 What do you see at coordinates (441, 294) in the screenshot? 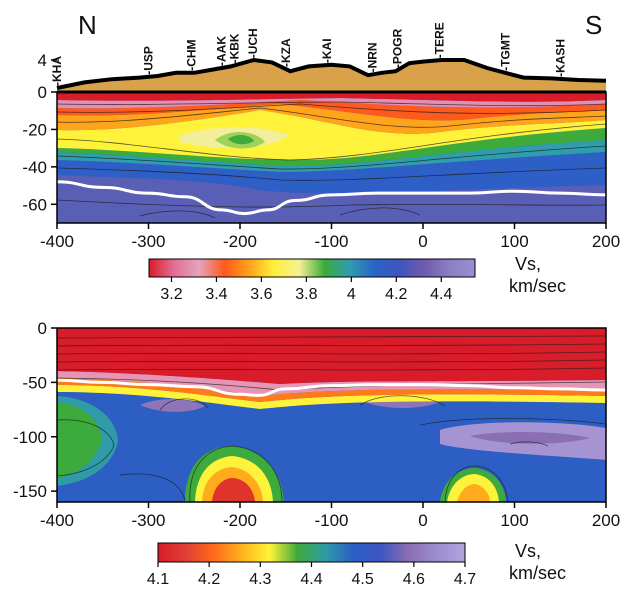
I see `colorbar-tick-label: 4.4` at bounding box center [441, 294].